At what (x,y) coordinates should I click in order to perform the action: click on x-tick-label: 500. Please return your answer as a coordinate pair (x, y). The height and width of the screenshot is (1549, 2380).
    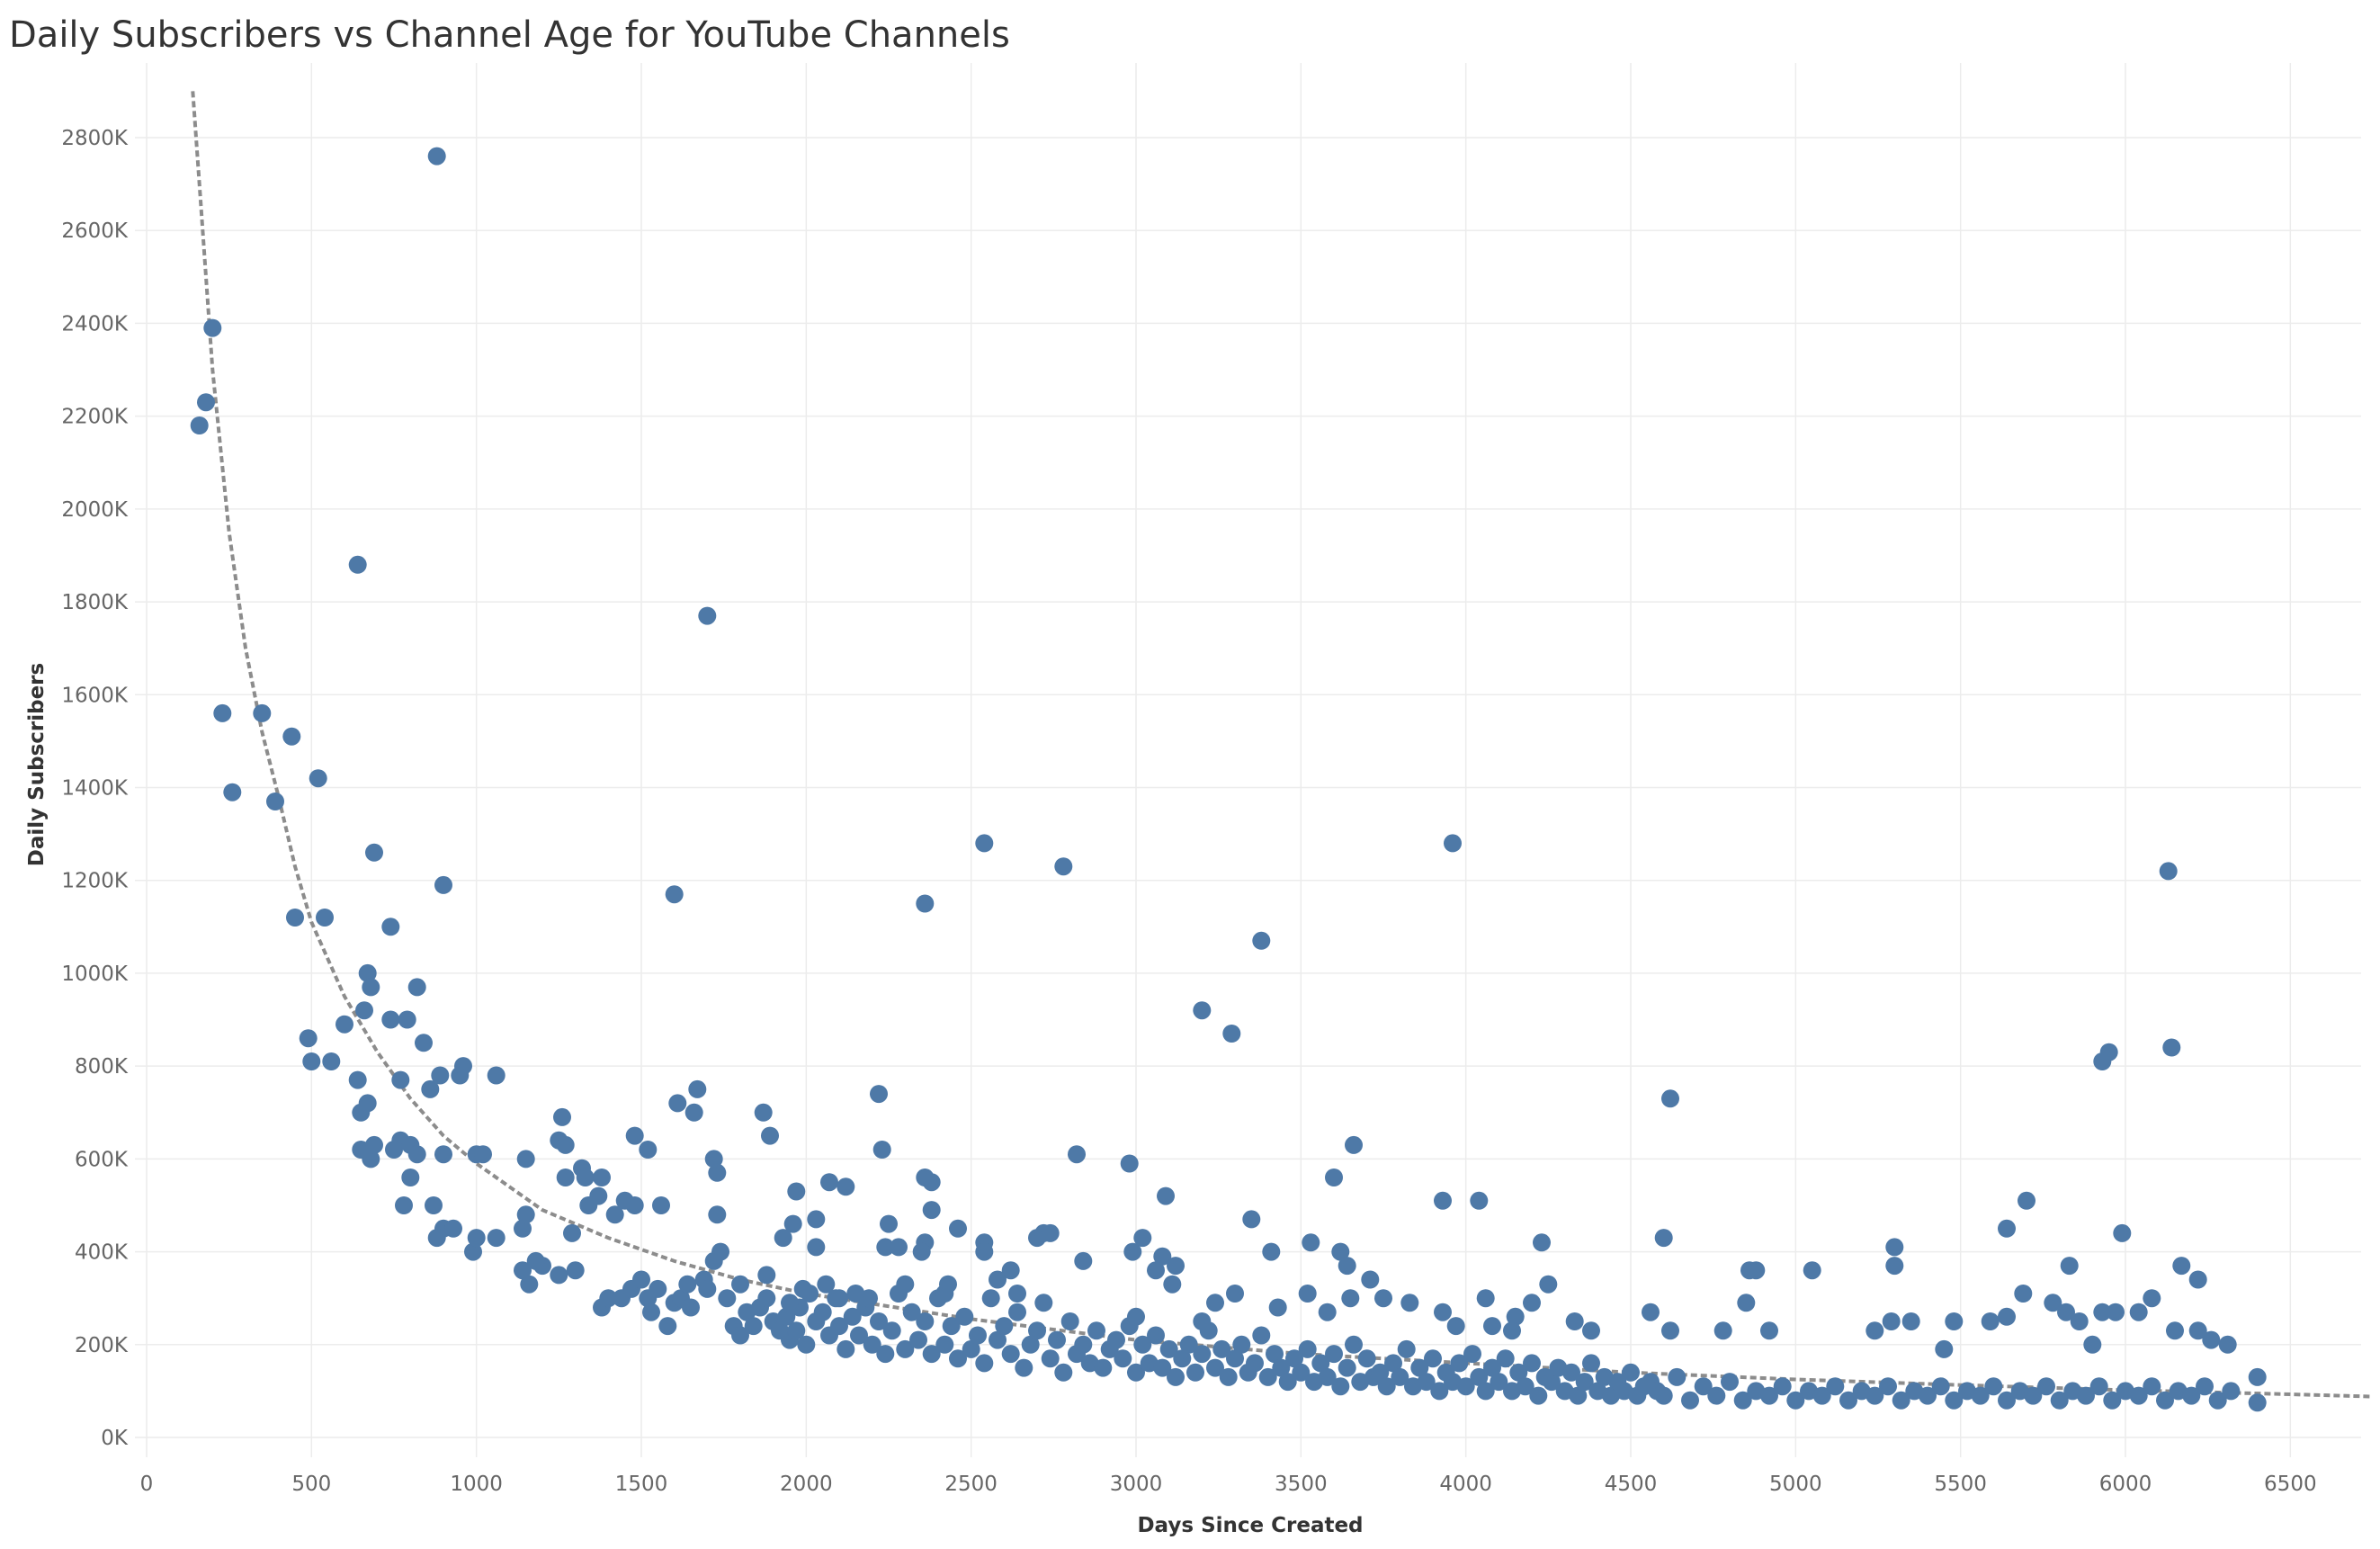
    Looking at the image, I should click on (311, 1484).